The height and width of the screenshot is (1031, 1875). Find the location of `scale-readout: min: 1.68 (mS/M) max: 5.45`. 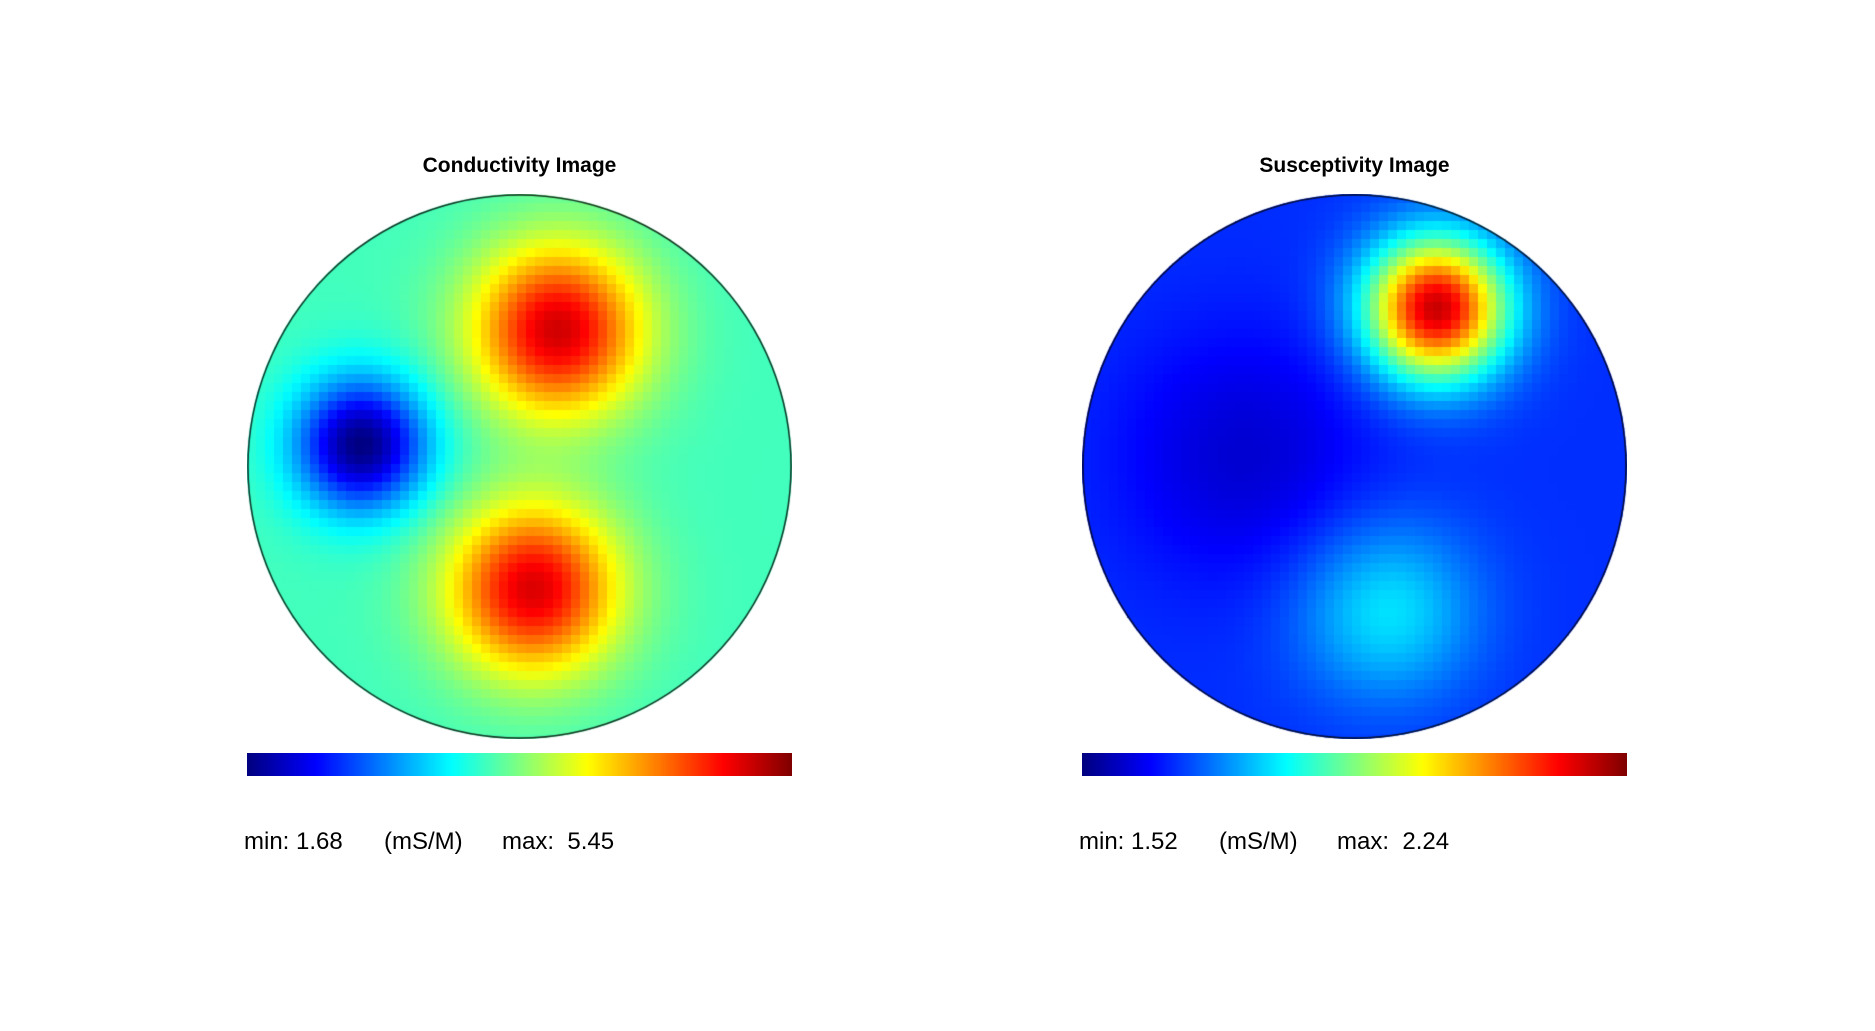

scale-readout: min: 1.68 (mS/M) max: 5.45 is located at coordinates (429, 842).